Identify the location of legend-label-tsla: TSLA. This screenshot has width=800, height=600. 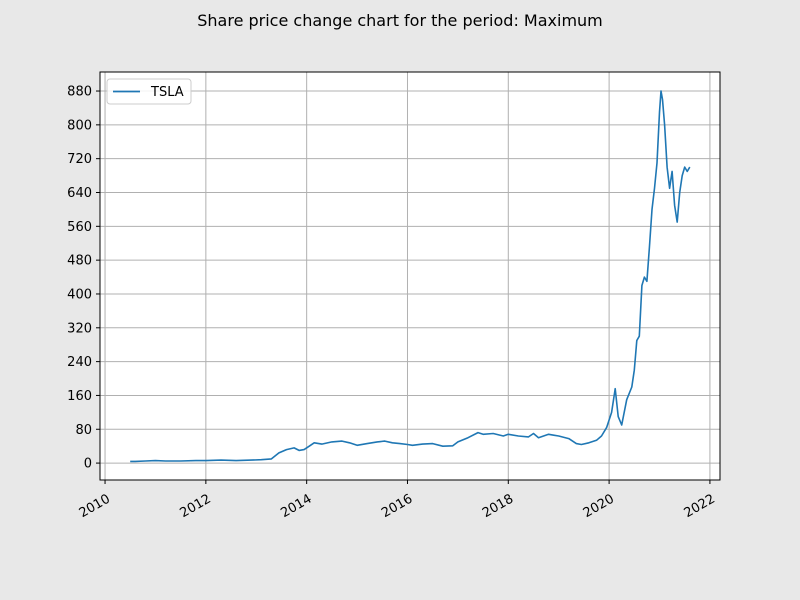
(167, 92).